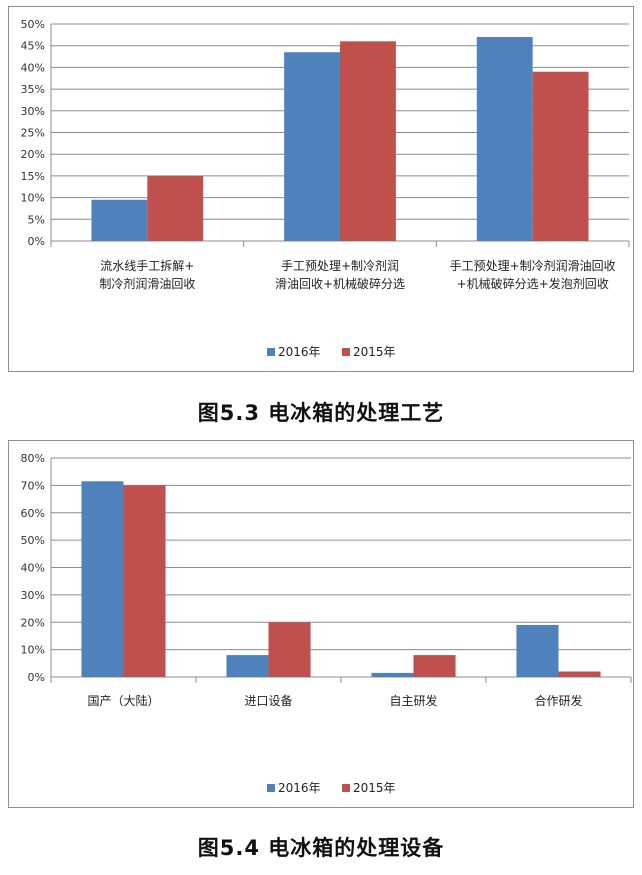  I want to click on y-tick-label: 60%, so click(33, 513).